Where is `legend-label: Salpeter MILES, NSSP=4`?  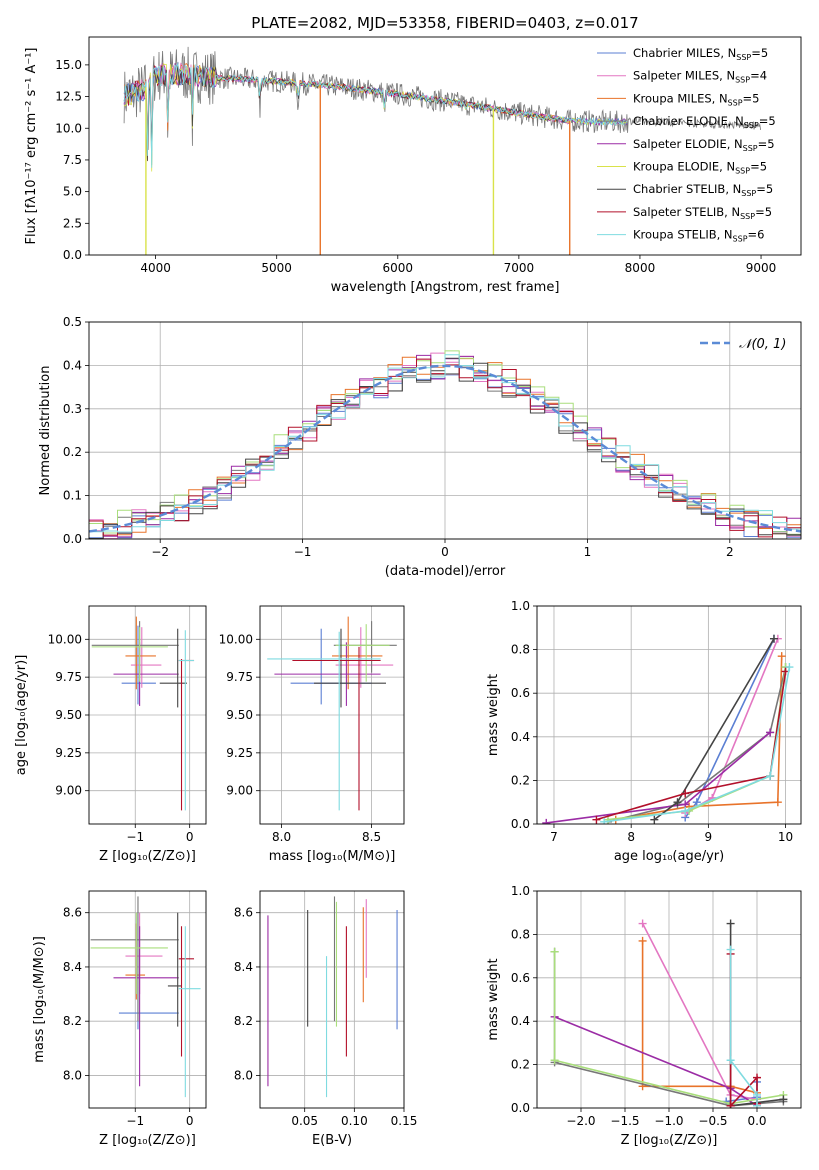
legend-label: Salpeter MILES, NSSP=4 is located at coordinates (700, 77).